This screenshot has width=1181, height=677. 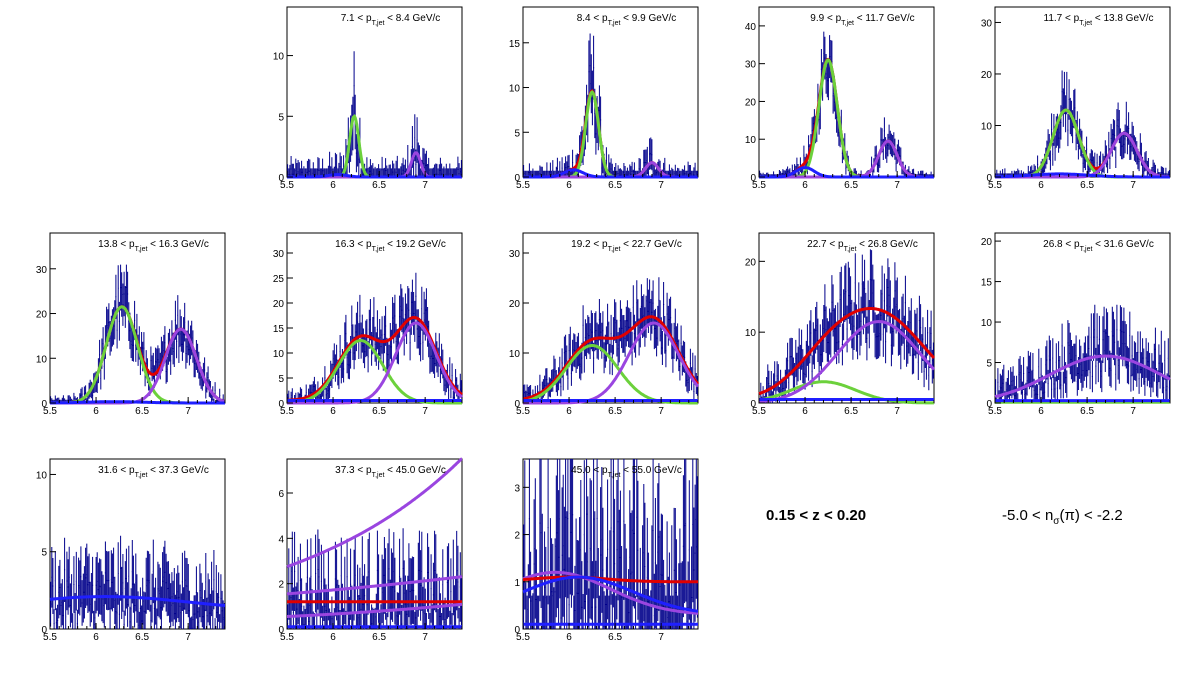 What do you see at coordinates (137, 582) in the screenshot?
I see `data-histogram` at bounding box center [137, 582].